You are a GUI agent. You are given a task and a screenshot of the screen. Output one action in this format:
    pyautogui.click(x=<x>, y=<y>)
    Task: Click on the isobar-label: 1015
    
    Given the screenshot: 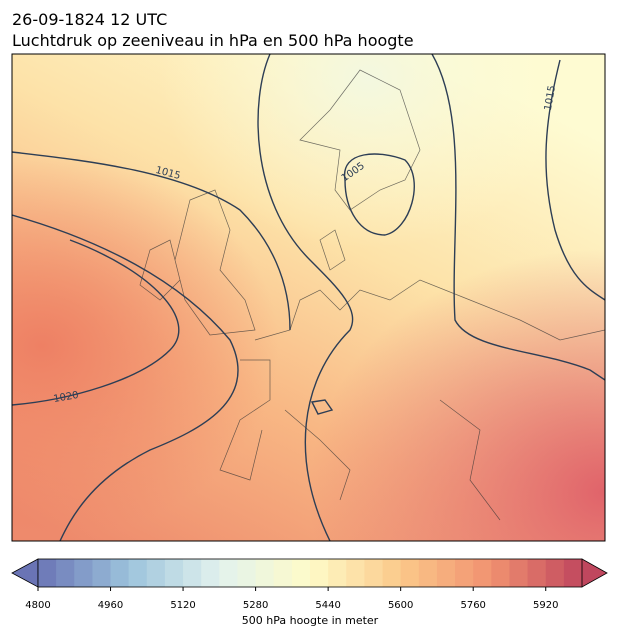 What is the action you would take?
    pyautogui.click(x=550, y=98)
    